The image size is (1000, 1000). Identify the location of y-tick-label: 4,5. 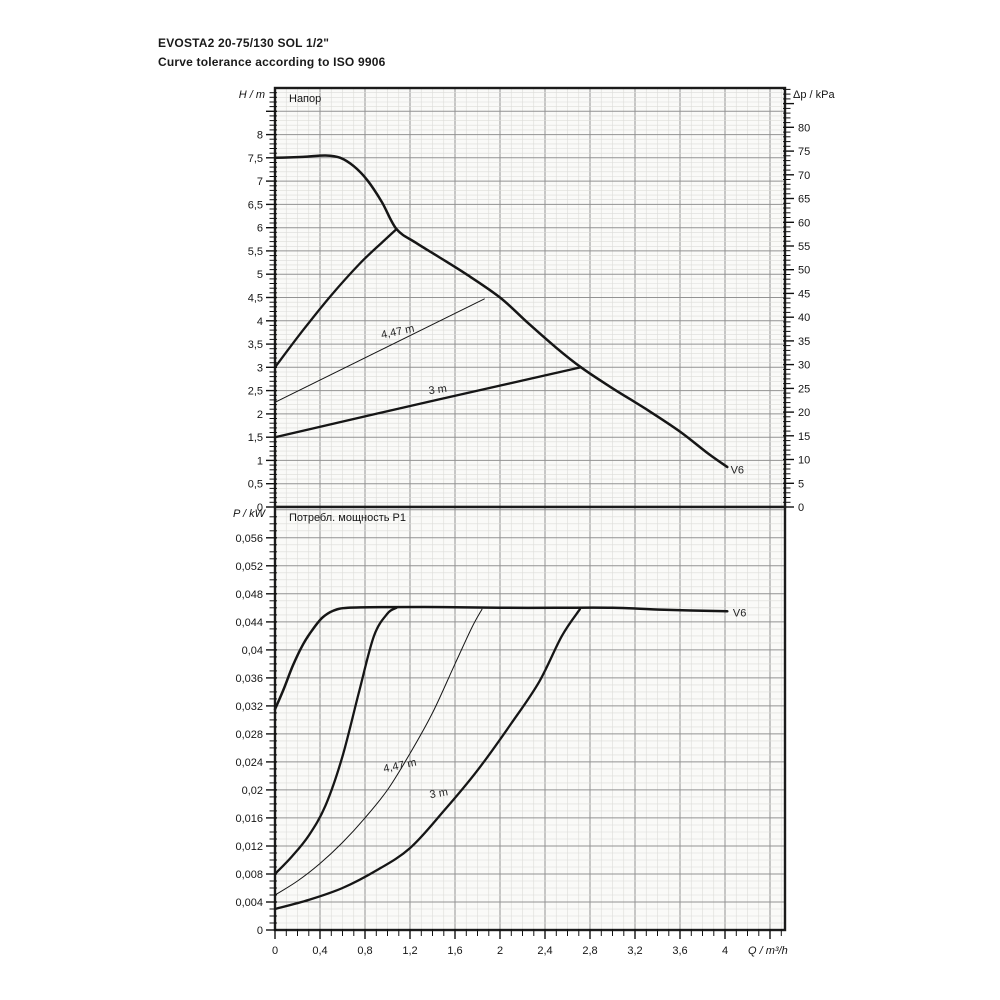
(255, 299).